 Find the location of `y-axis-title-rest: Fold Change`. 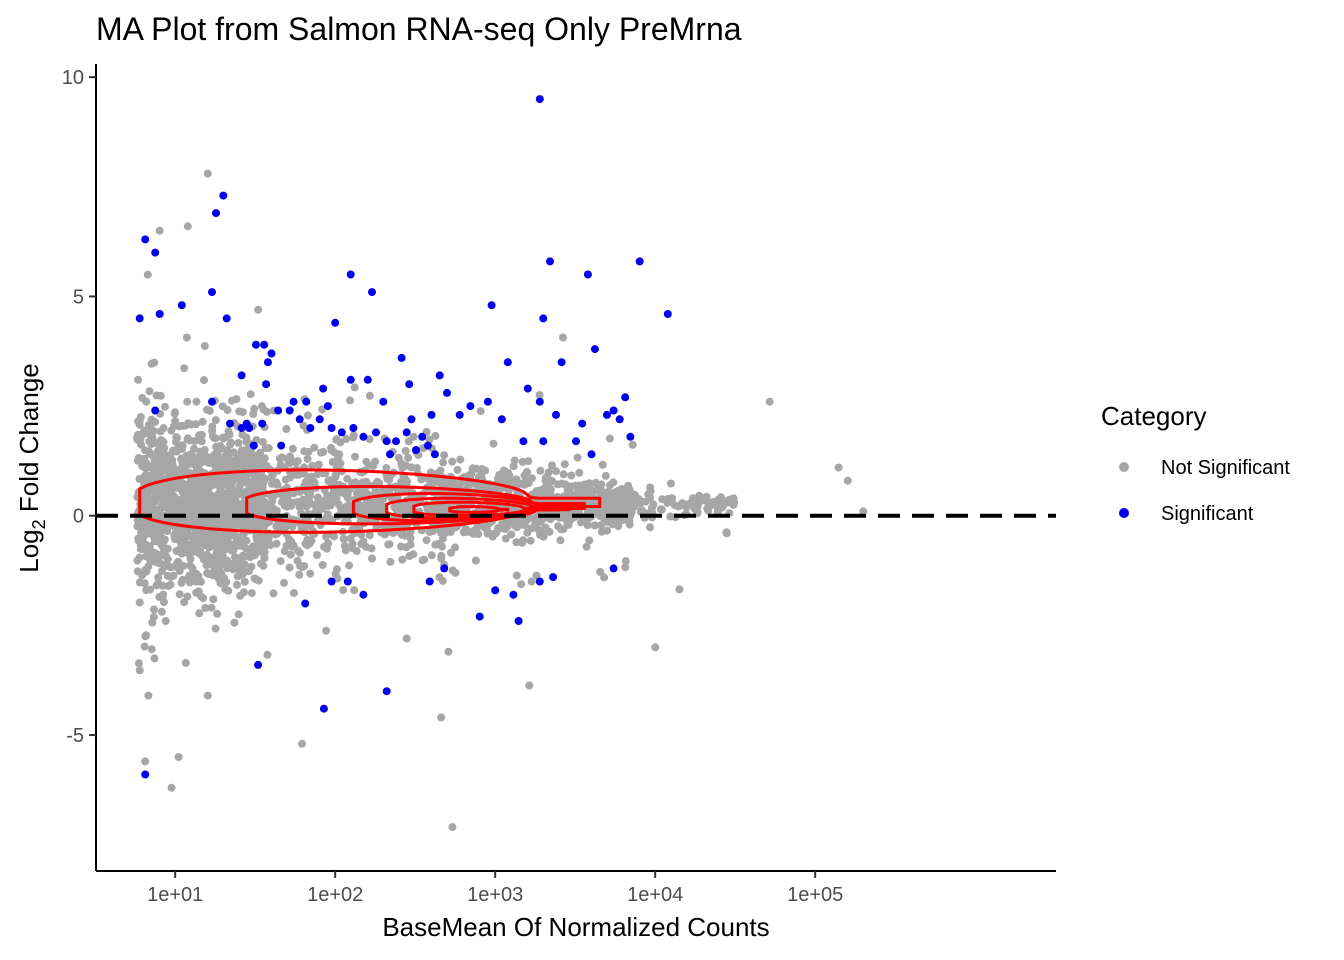

y-axis-title-rest: Fold Change is located at coordinates (29, 441).